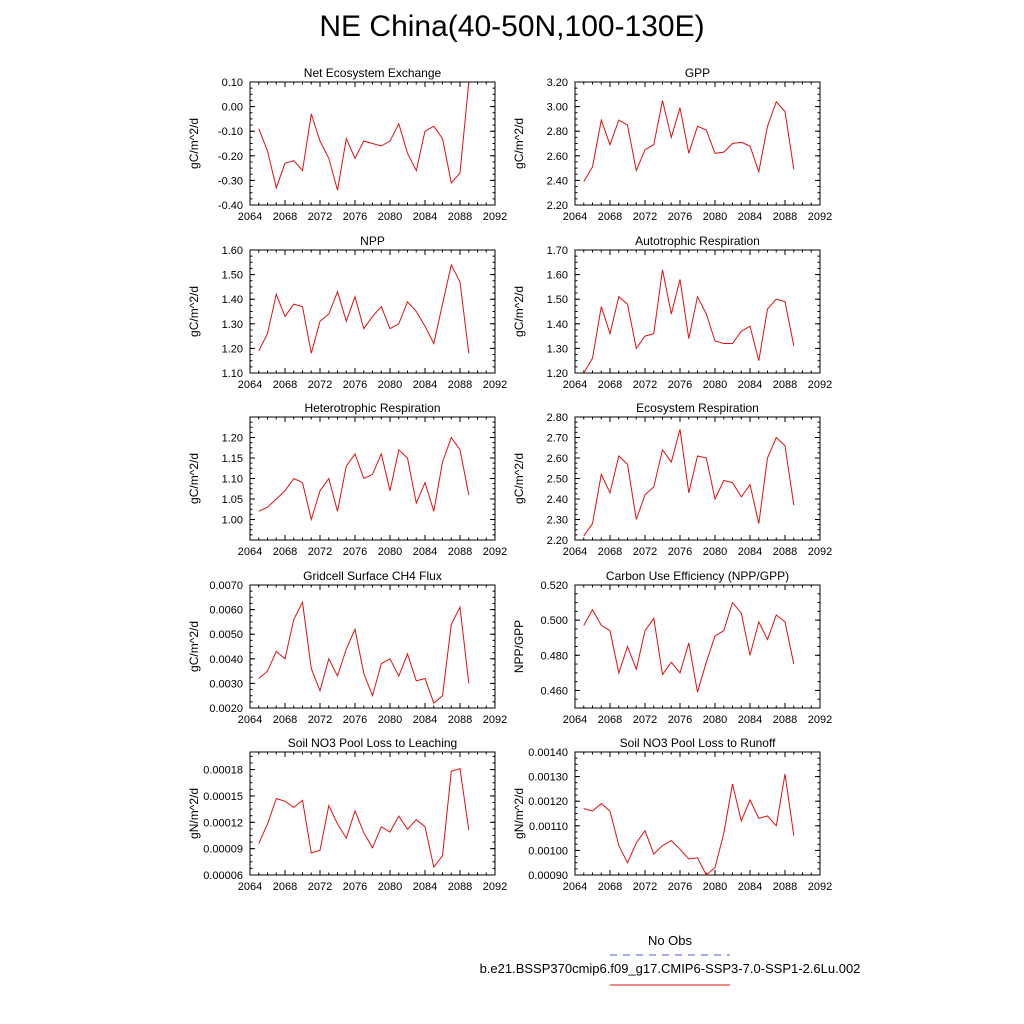  Describe the element at coordinates (554, 621) in the screenshot. I see `y-tick-label: 0.500` at that location.